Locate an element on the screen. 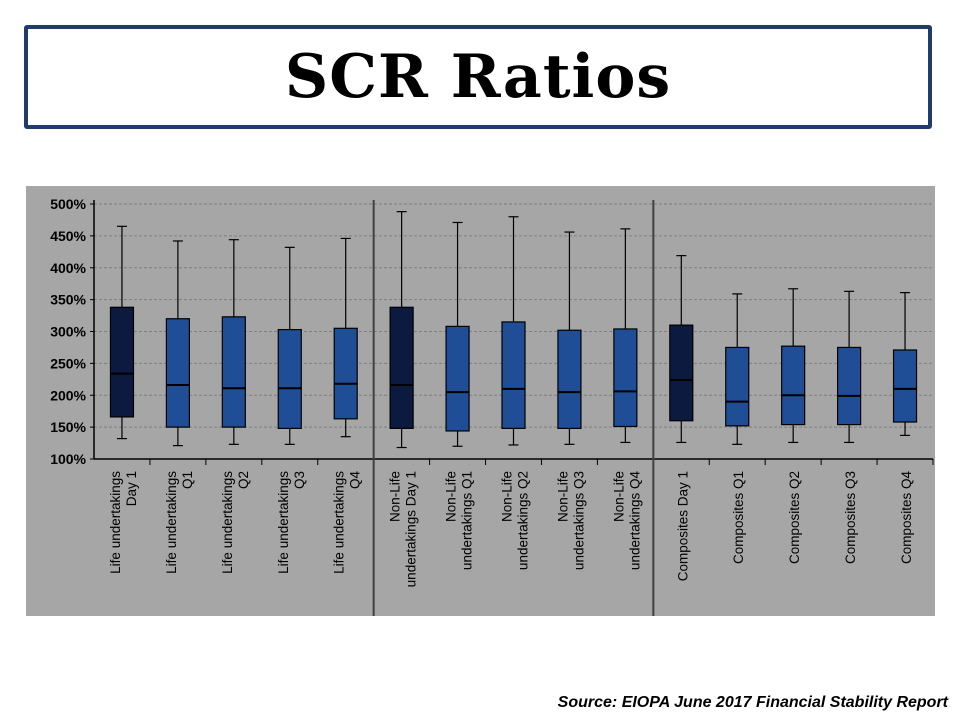  x-category-label-line: undertakings Q1 is located at coordinates (467, 520).